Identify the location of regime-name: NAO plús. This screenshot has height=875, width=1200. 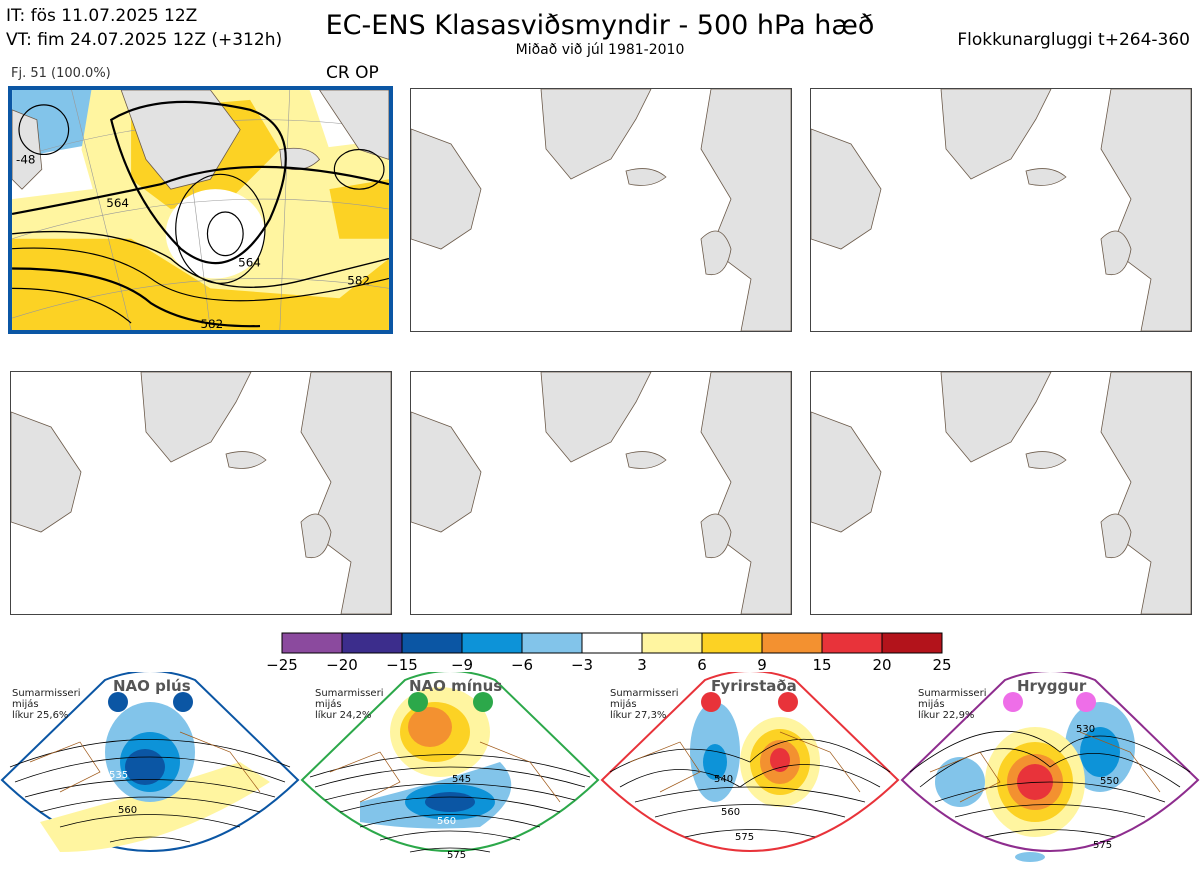
(152, 686).